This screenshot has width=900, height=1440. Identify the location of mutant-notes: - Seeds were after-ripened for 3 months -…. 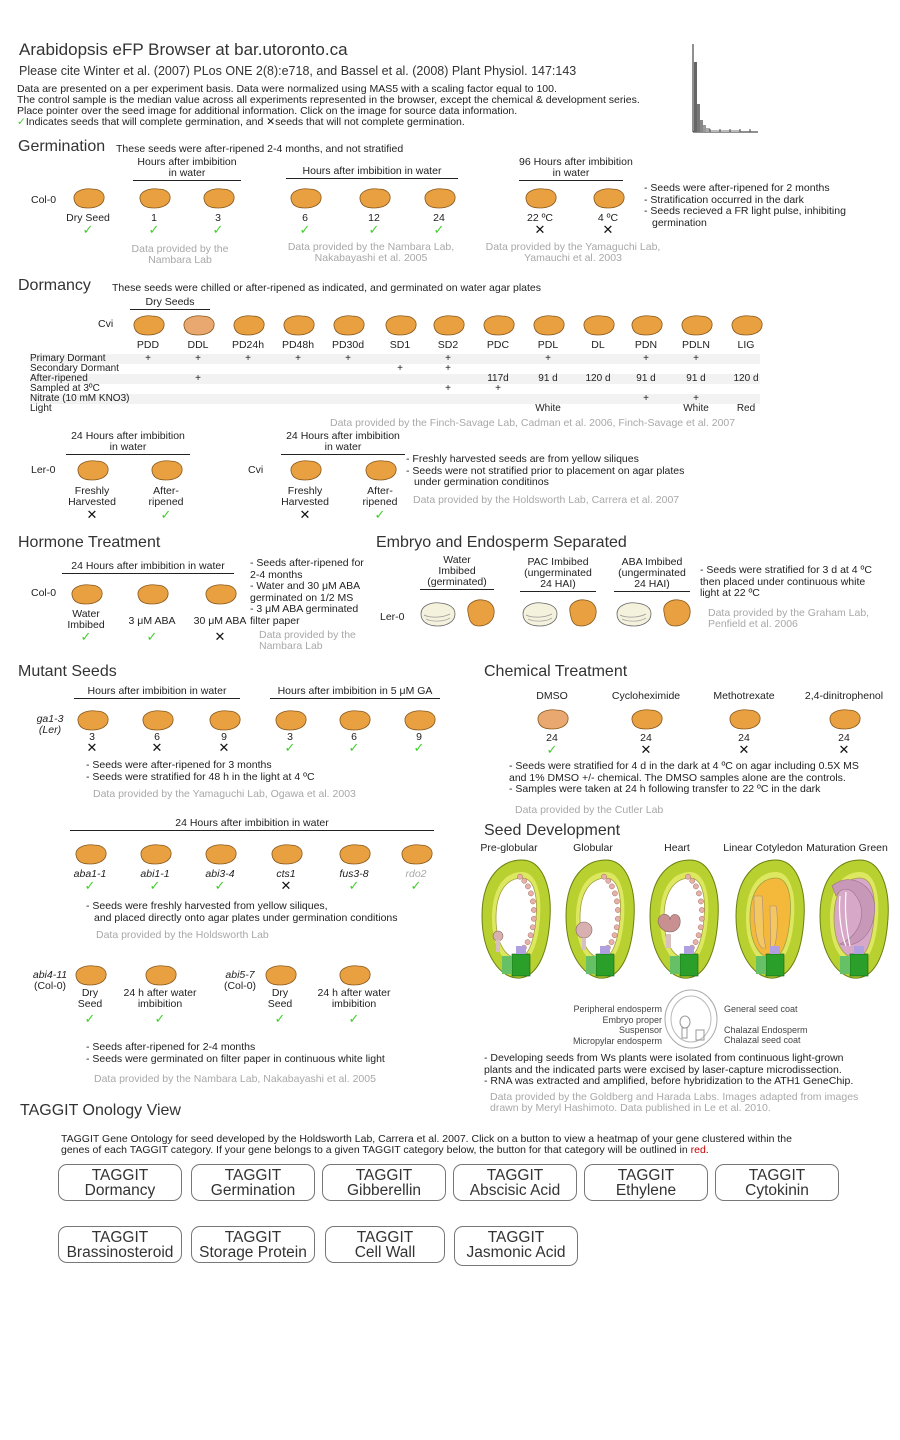
(200, 771).